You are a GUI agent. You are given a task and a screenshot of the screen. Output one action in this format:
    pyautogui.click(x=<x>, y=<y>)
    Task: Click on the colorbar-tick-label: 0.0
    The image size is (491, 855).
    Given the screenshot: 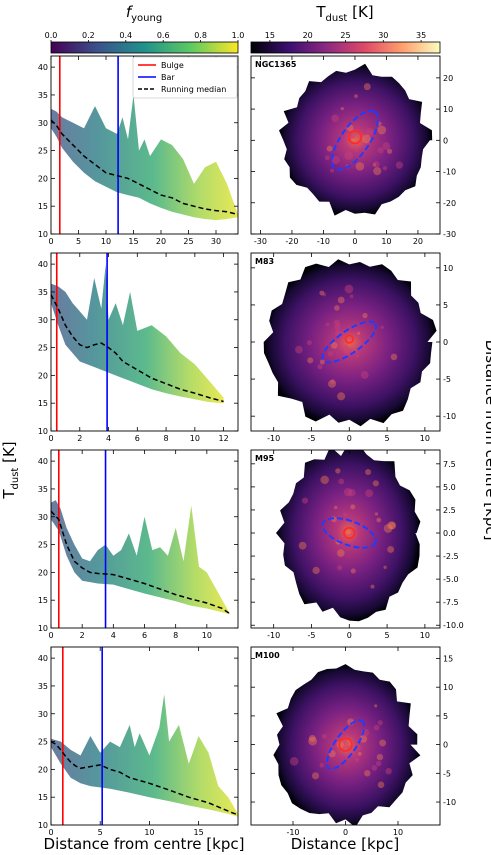 What is the action you would take?
    pyautogui.click(x=51, y=35)
    